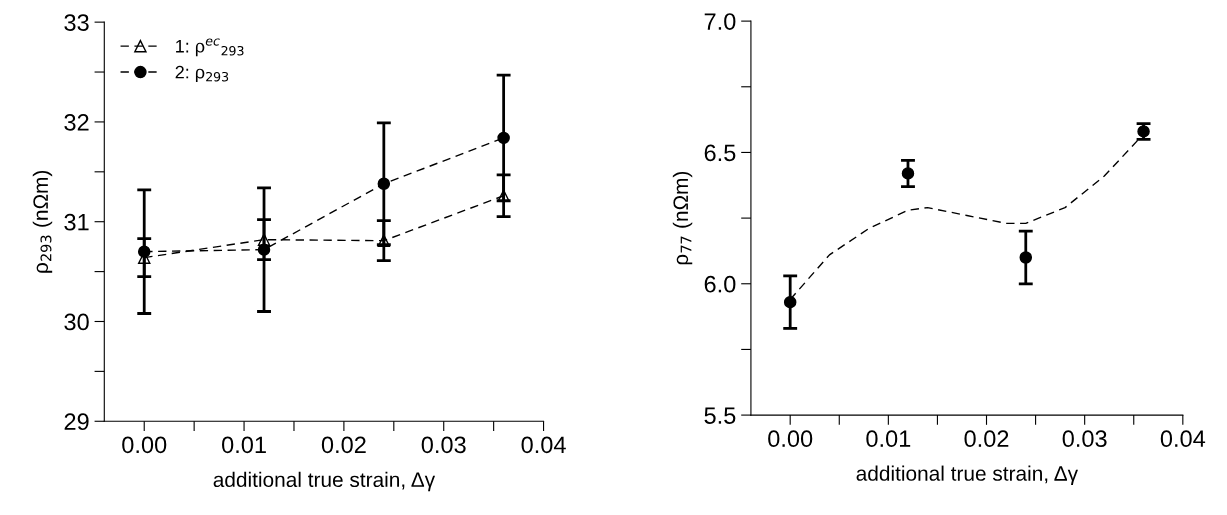 Image resolution: width=1227 pixels, height=515 pixels. What do you see at coordinates (202, 74) in the screenshot?
I see `legend-label: 2: ρ$_{293}$` at bounding box center [202, 74].